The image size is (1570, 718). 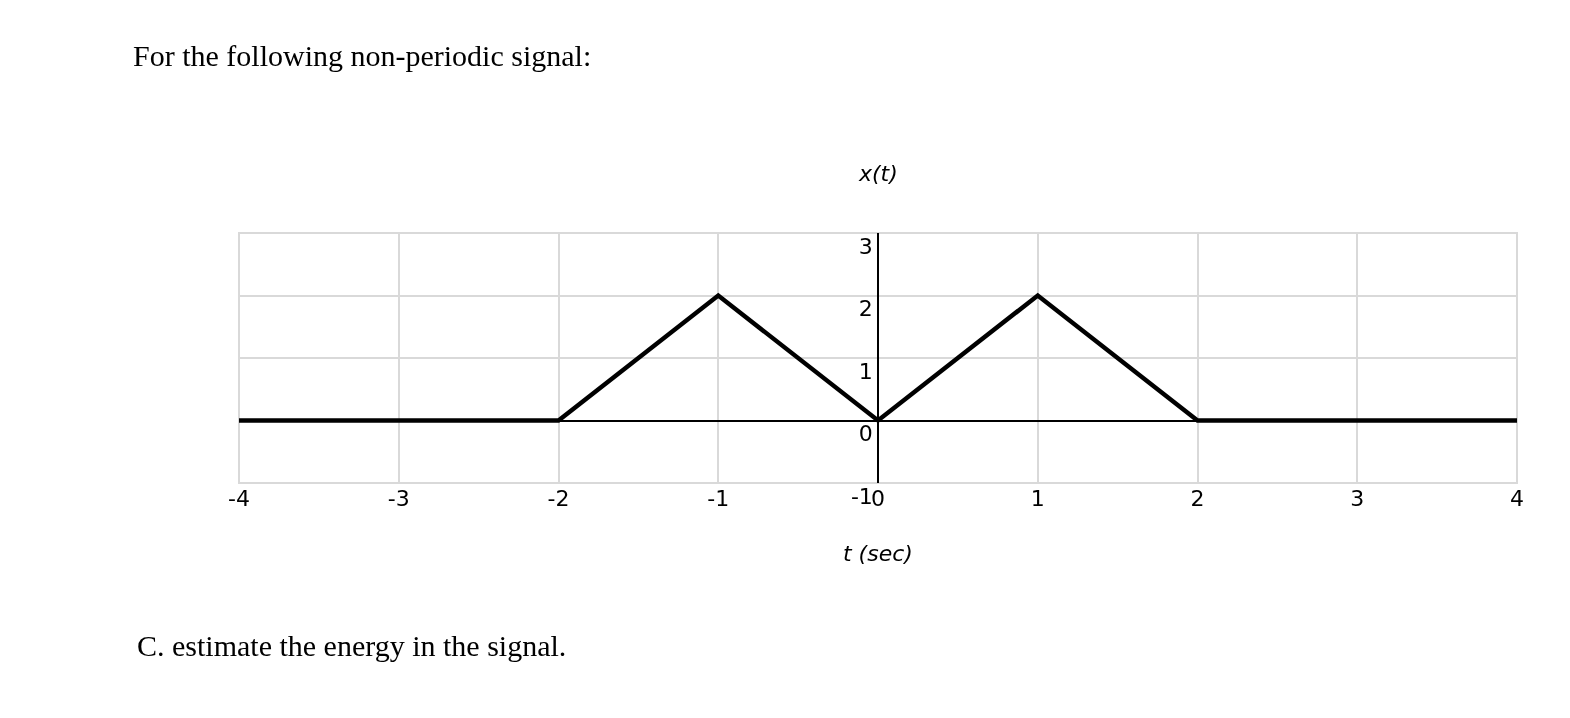 I want to click on x-tick-label: -4, so click(x=239, y=498).